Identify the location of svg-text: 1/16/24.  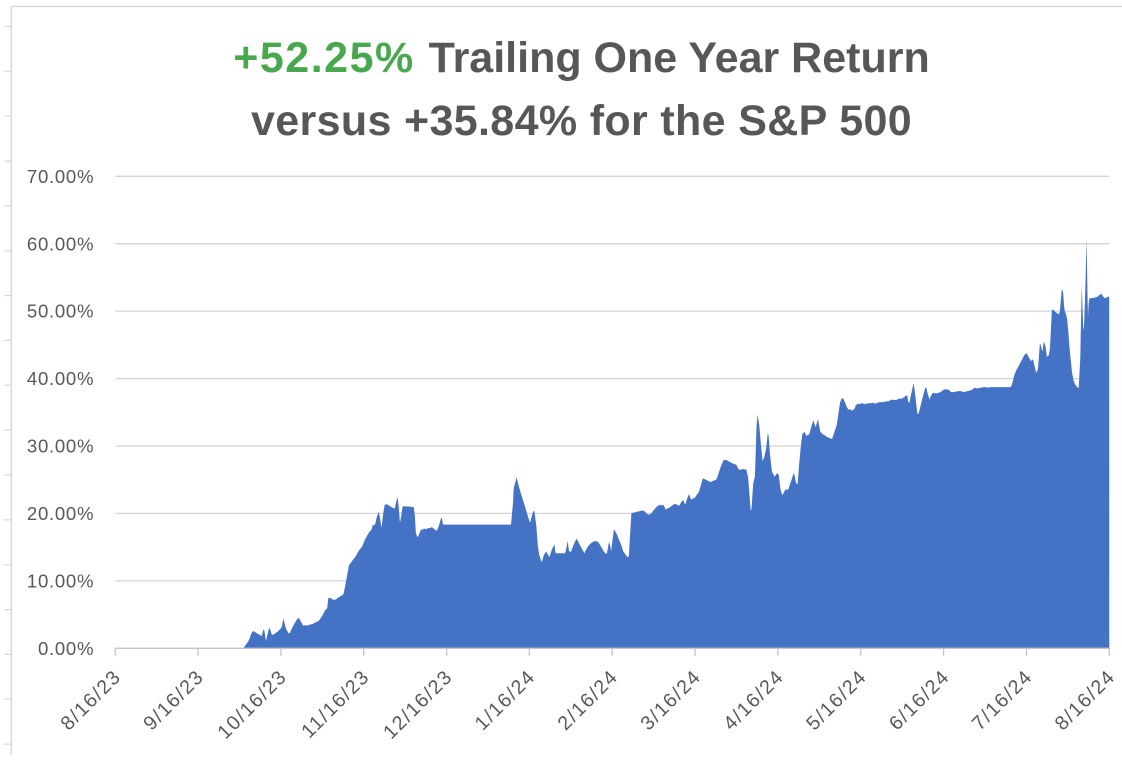
(505, 700).